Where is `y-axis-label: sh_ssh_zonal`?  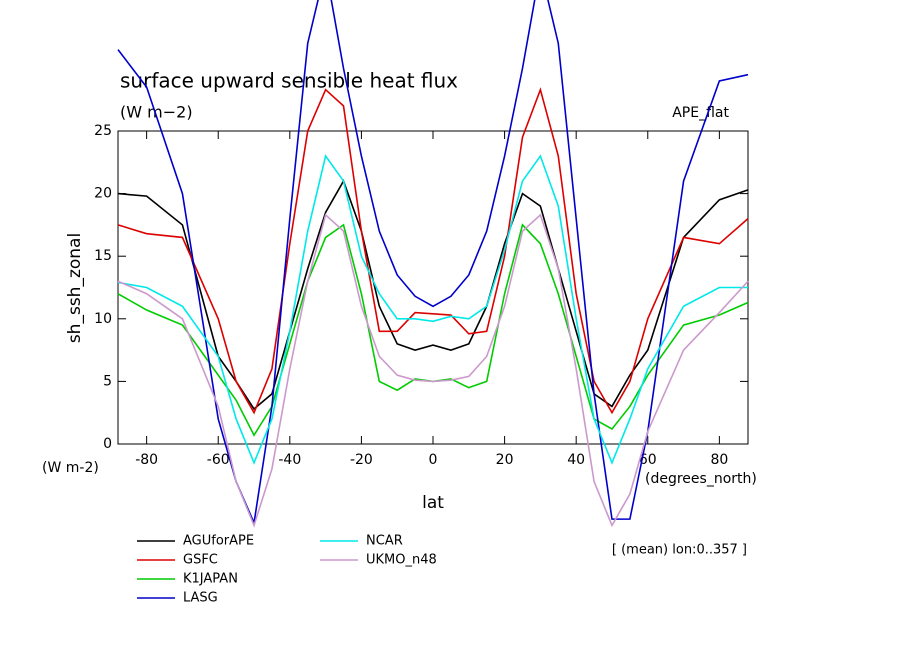
y-axis-label: sh_ssh_zonal is located at coordinates (75, 288).